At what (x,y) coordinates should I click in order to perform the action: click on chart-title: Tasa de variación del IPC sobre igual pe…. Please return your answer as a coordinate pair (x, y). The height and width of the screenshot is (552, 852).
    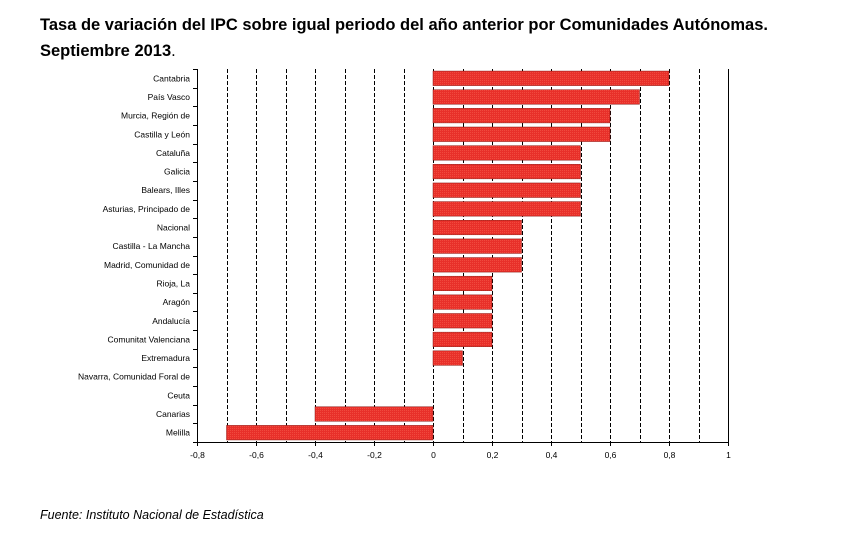
    Looking at the image, I should click on (440, 38).